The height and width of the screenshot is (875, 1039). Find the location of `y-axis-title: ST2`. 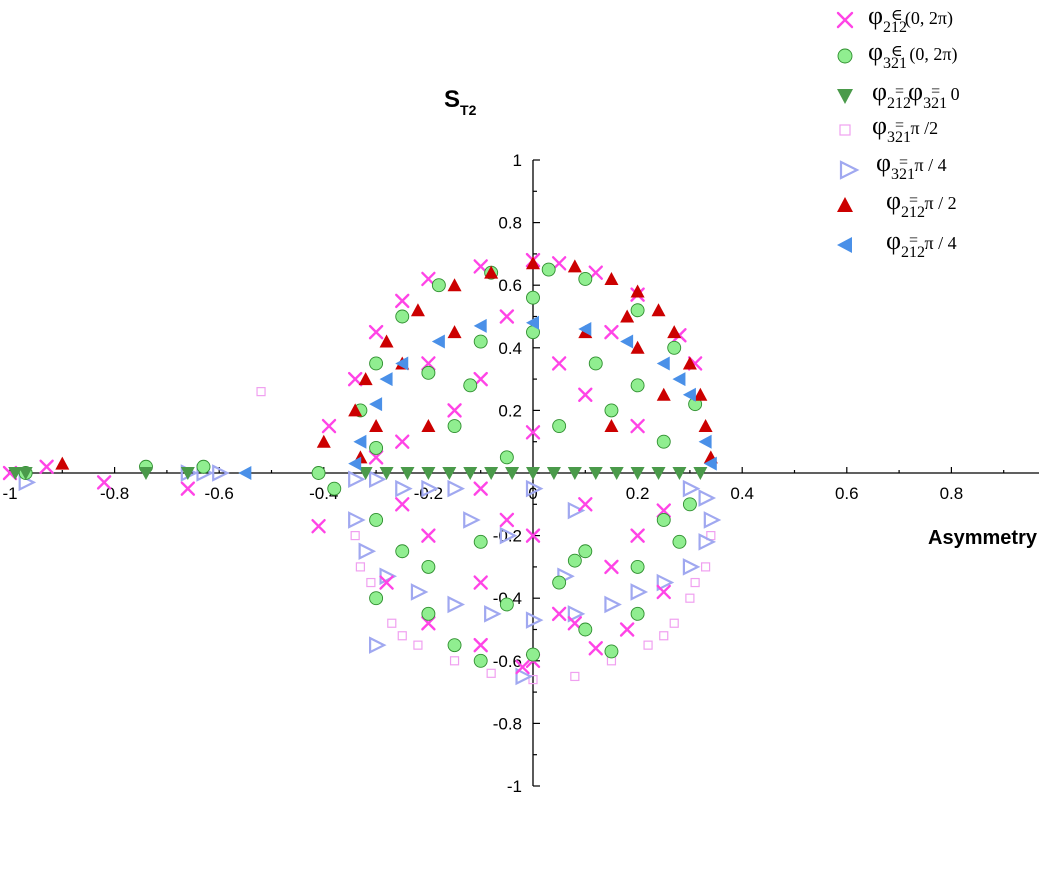

y-axis-title: ST2 is located at coordinates (460, 102).